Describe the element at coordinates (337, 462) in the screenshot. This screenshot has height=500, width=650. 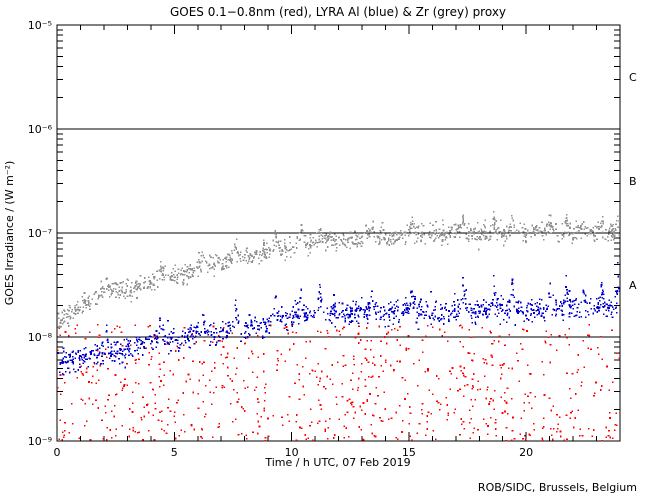
I see `x-axis-label: Time / h UTC, 07 Feb 2019` at that location.